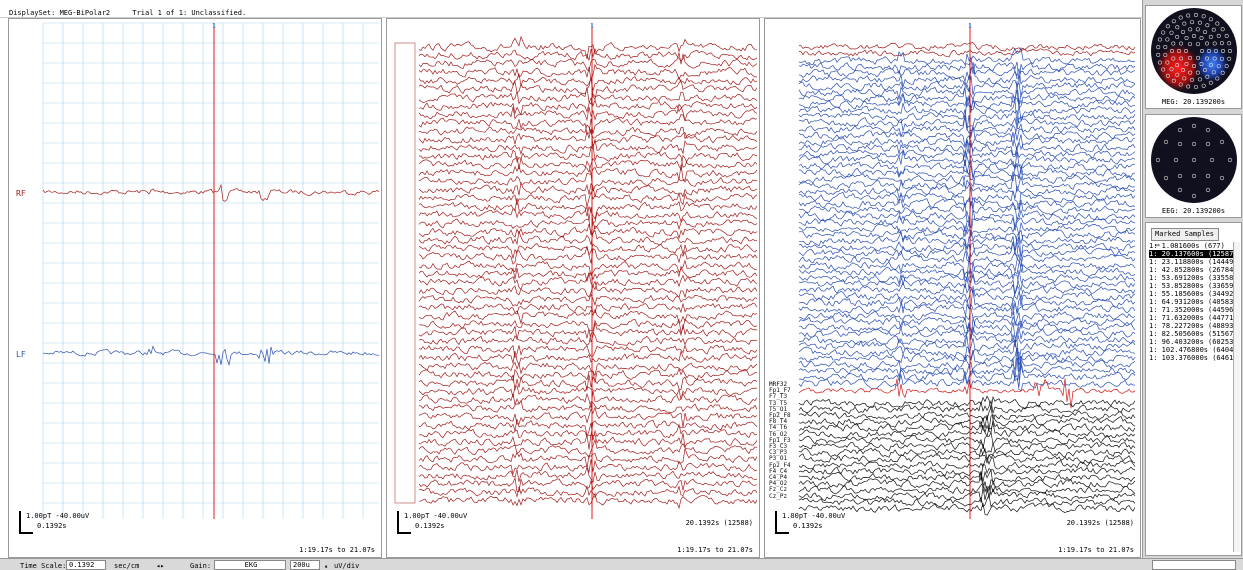 The image size is (1243, 570). I want to click on channel-label: T5_O1, so click(778, 409).